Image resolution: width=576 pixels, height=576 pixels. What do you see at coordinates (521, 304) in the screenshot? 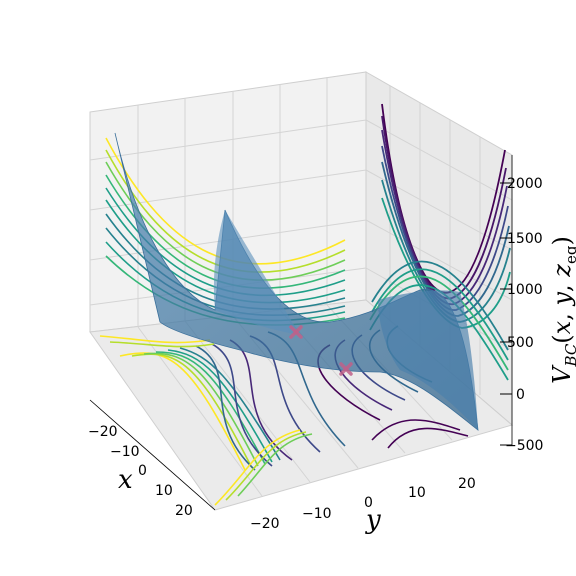
I see `z-axis: 2000 1500 1000 500 0 −500` at bounding box center [521, 304].